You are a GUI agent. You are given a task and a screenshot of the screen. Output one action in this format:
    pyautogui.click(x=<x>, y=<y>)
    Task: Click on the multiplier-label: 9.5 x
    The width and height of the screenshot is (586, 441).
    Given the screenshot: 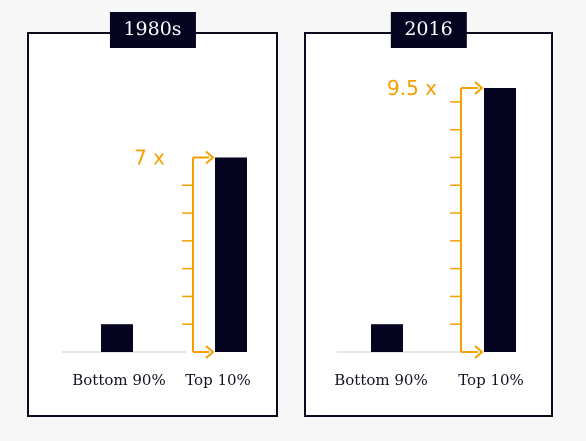 What is the action you would take?
    pyautogui.click(x=412, y=88)
    